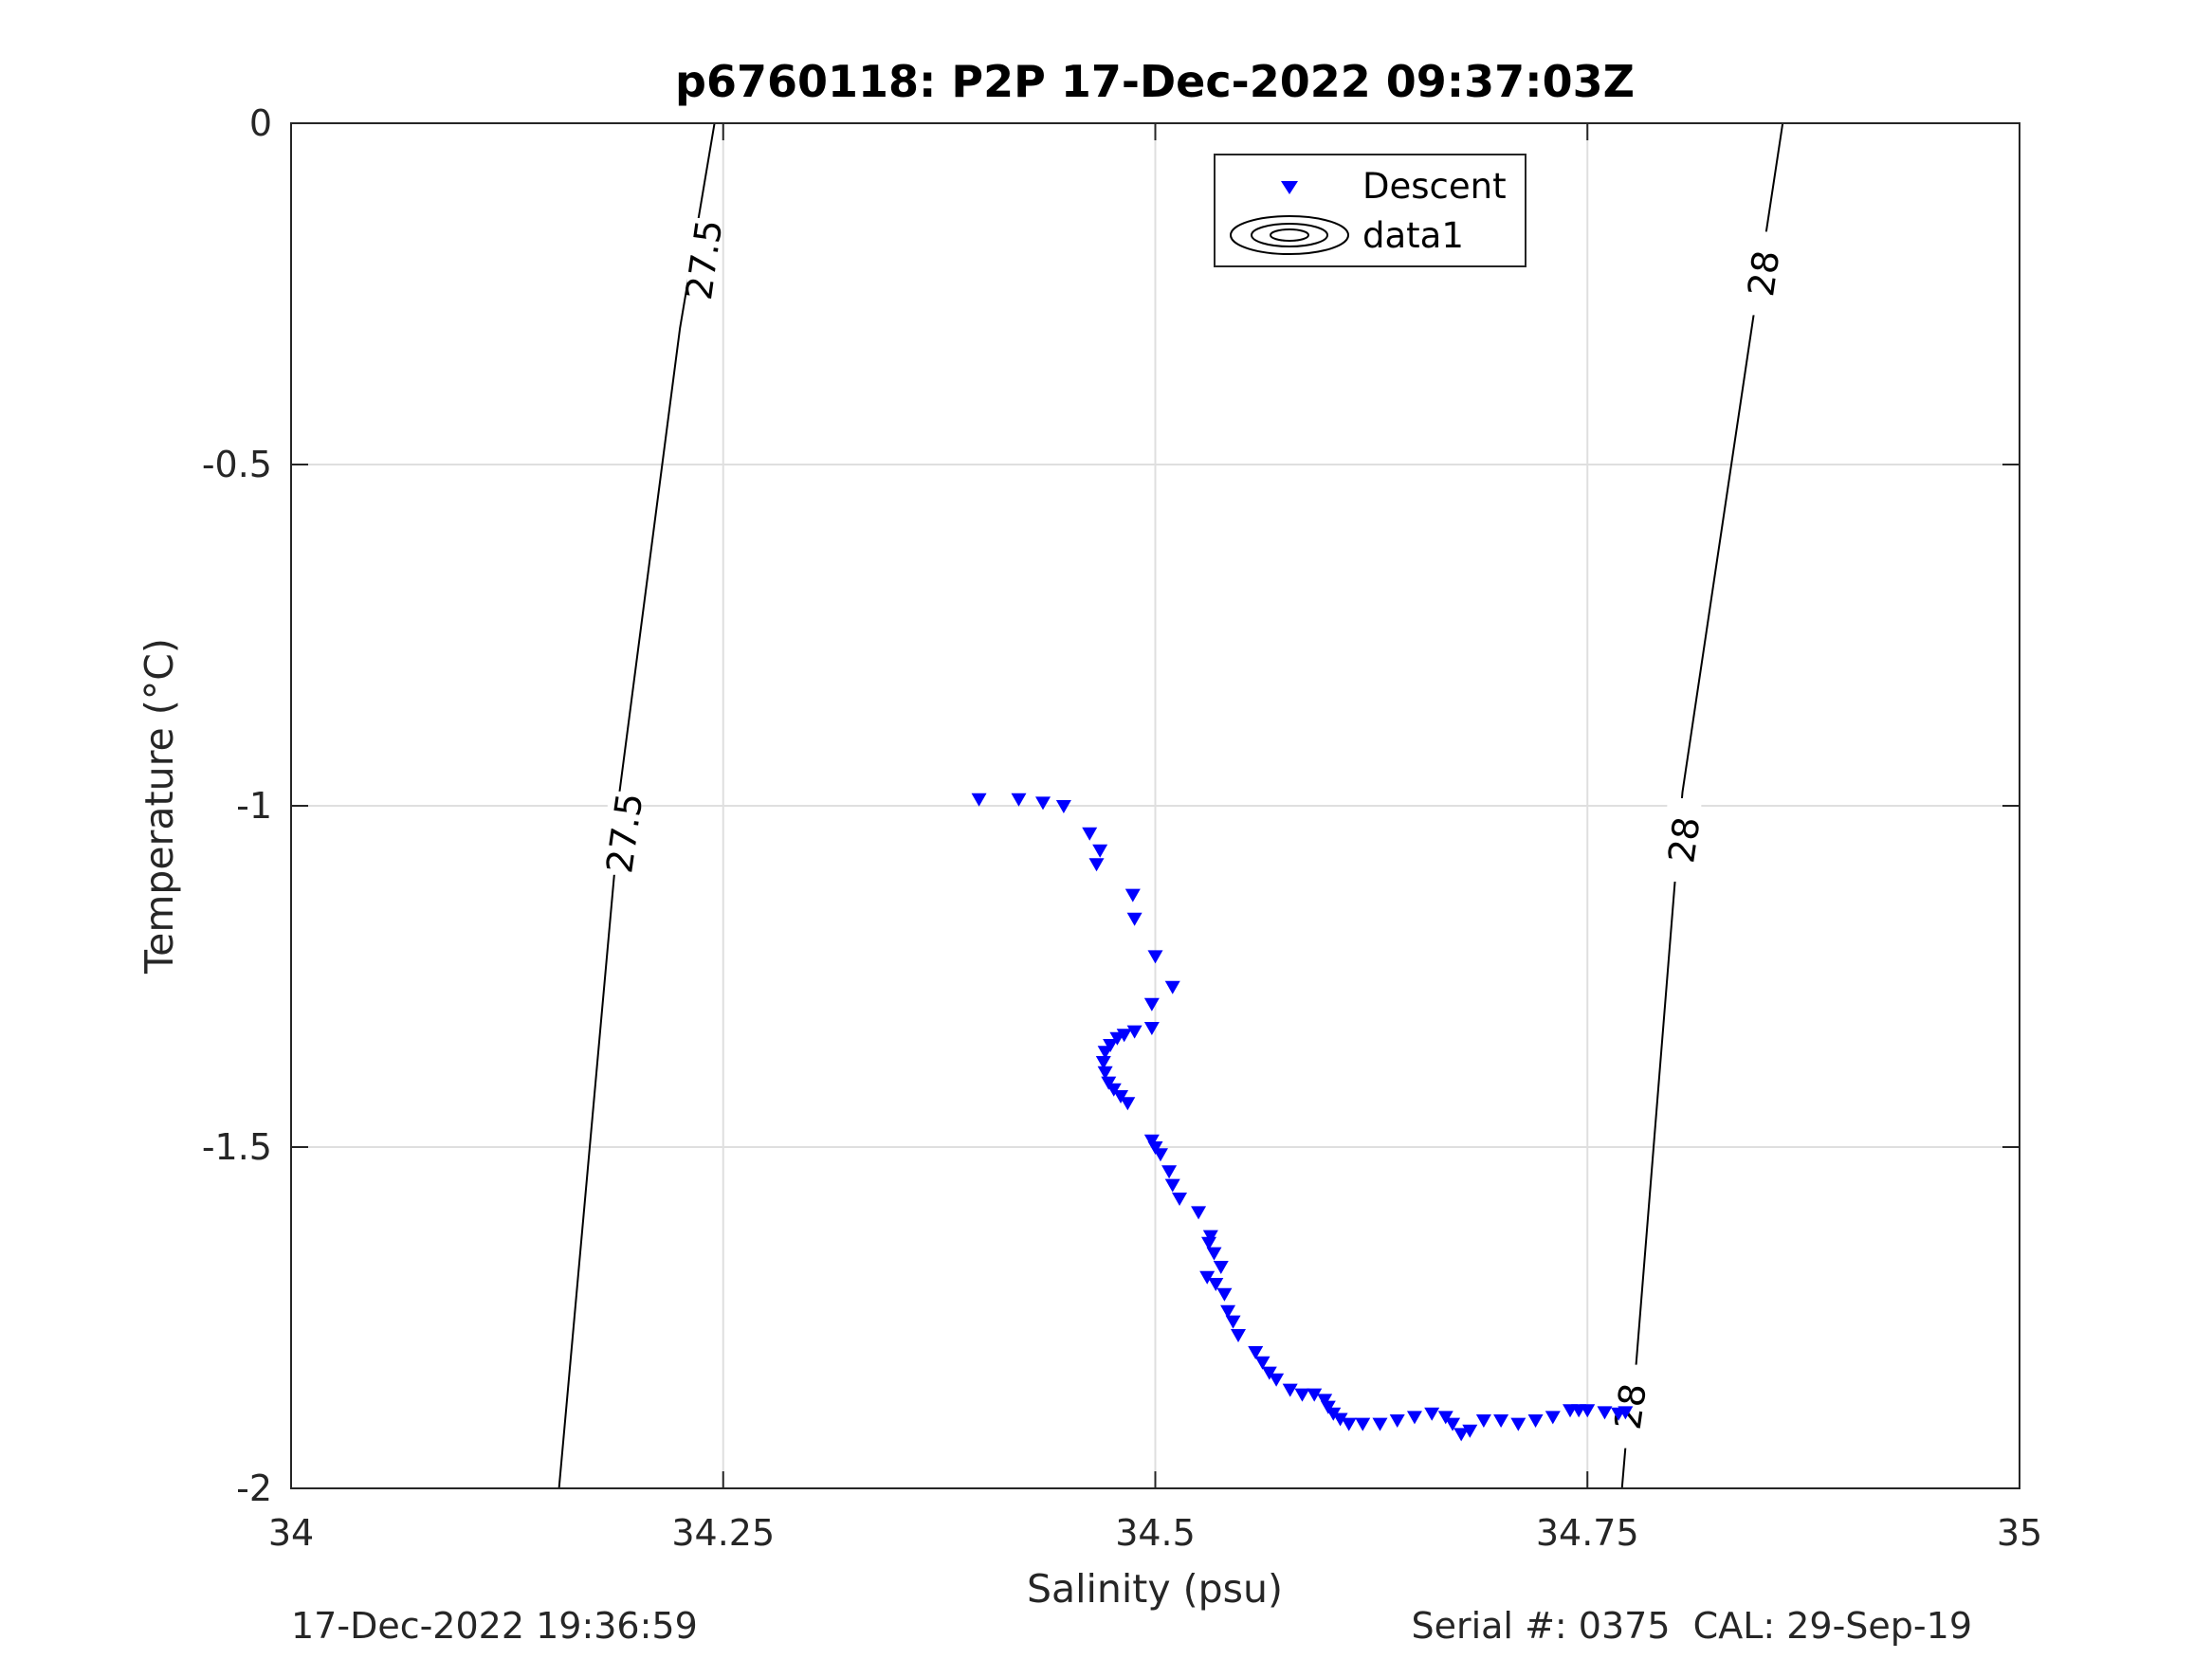 The width and height of the screenshot is (2212, 1659). Describe the element at coordinates (1302, 1117) in the screenshot. I see `descent-series` at that location.